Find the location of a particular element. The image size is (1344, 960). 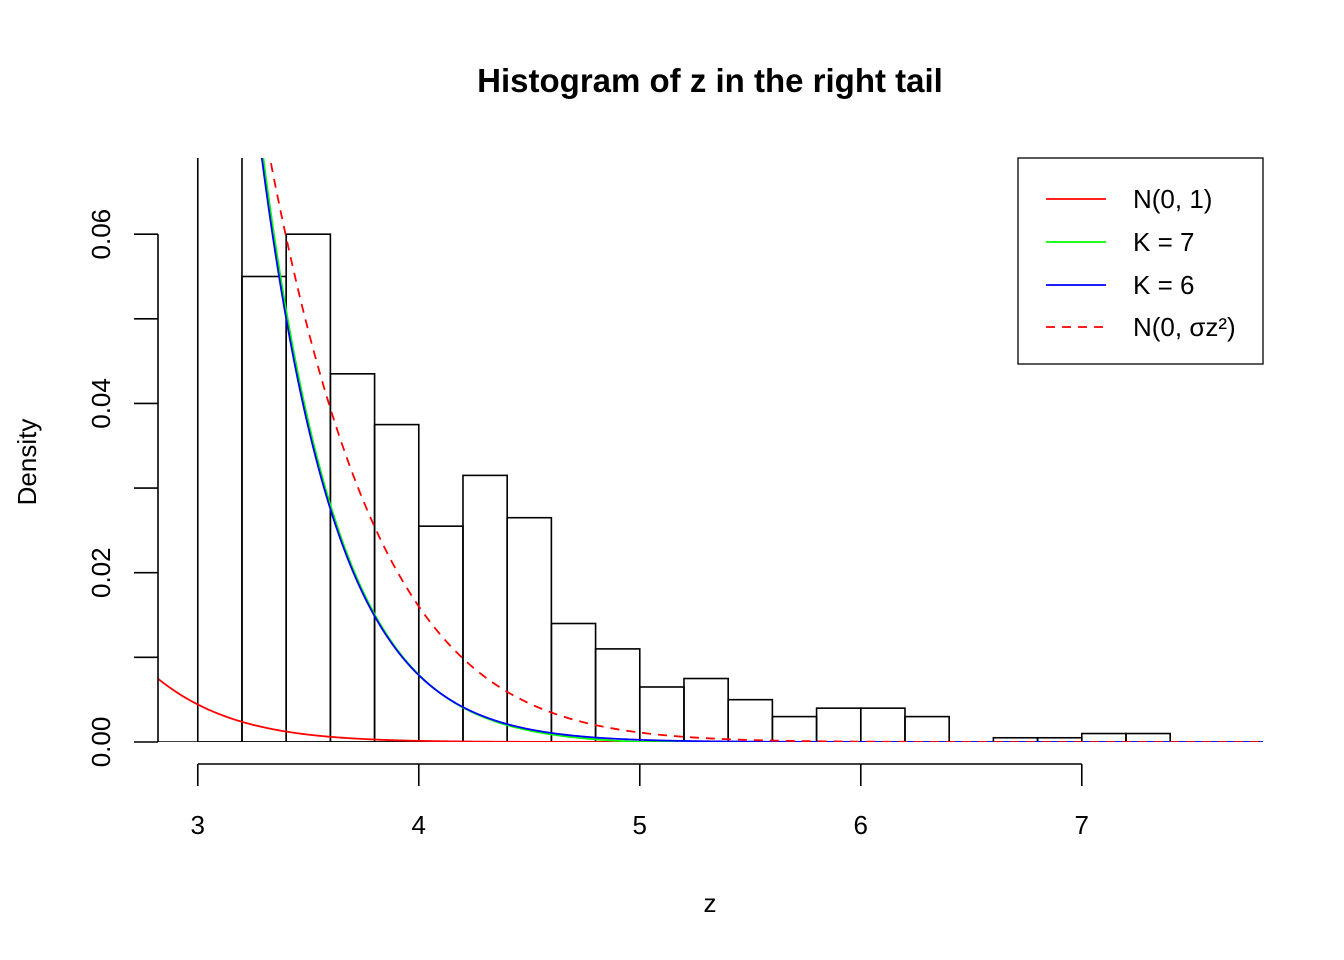

y-tick-label: 0.00 is located at coordinates (101, 742).